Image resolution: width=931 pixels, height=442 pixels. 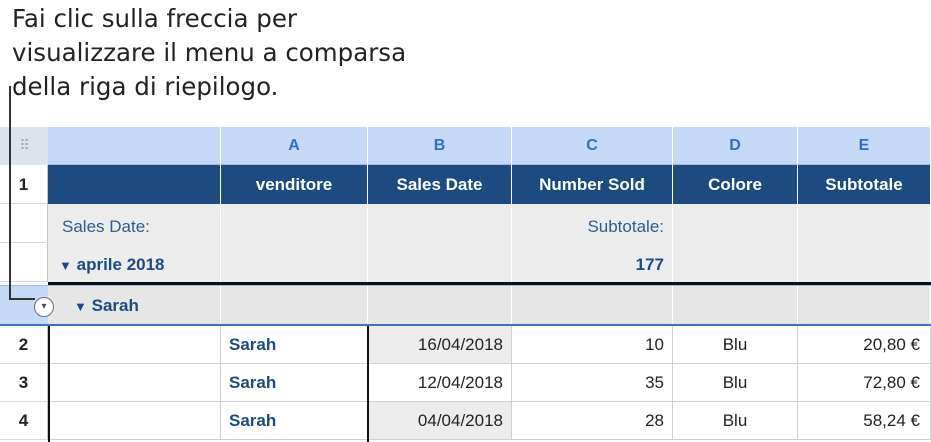 What do you see at coordinates (145, 86) in the screenshot?
I see `callout-line-3: della riga di riepilogo.` at bounding box center [145, 86].